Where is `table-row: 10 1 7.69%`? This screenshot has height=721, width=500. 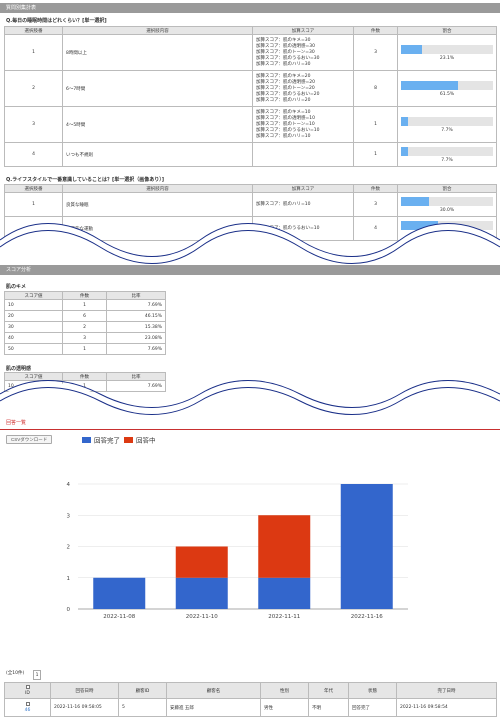
table-row: 10 1 7.69% is located at coordinates (85, 305).